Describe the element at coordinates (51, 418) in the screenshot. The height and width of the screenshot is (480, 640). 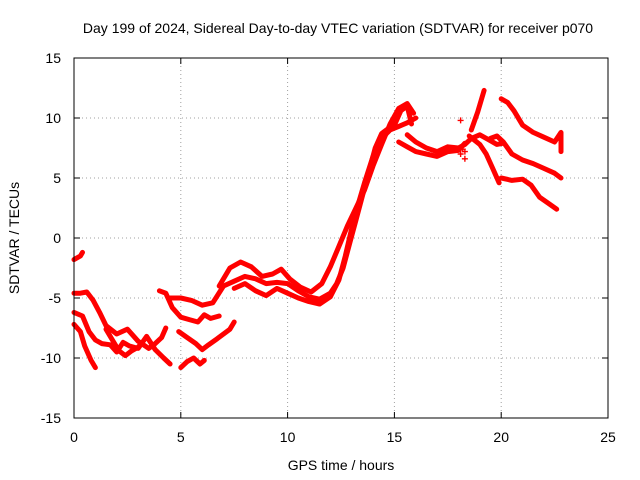
I see `y-tick-label: -15` at that location.